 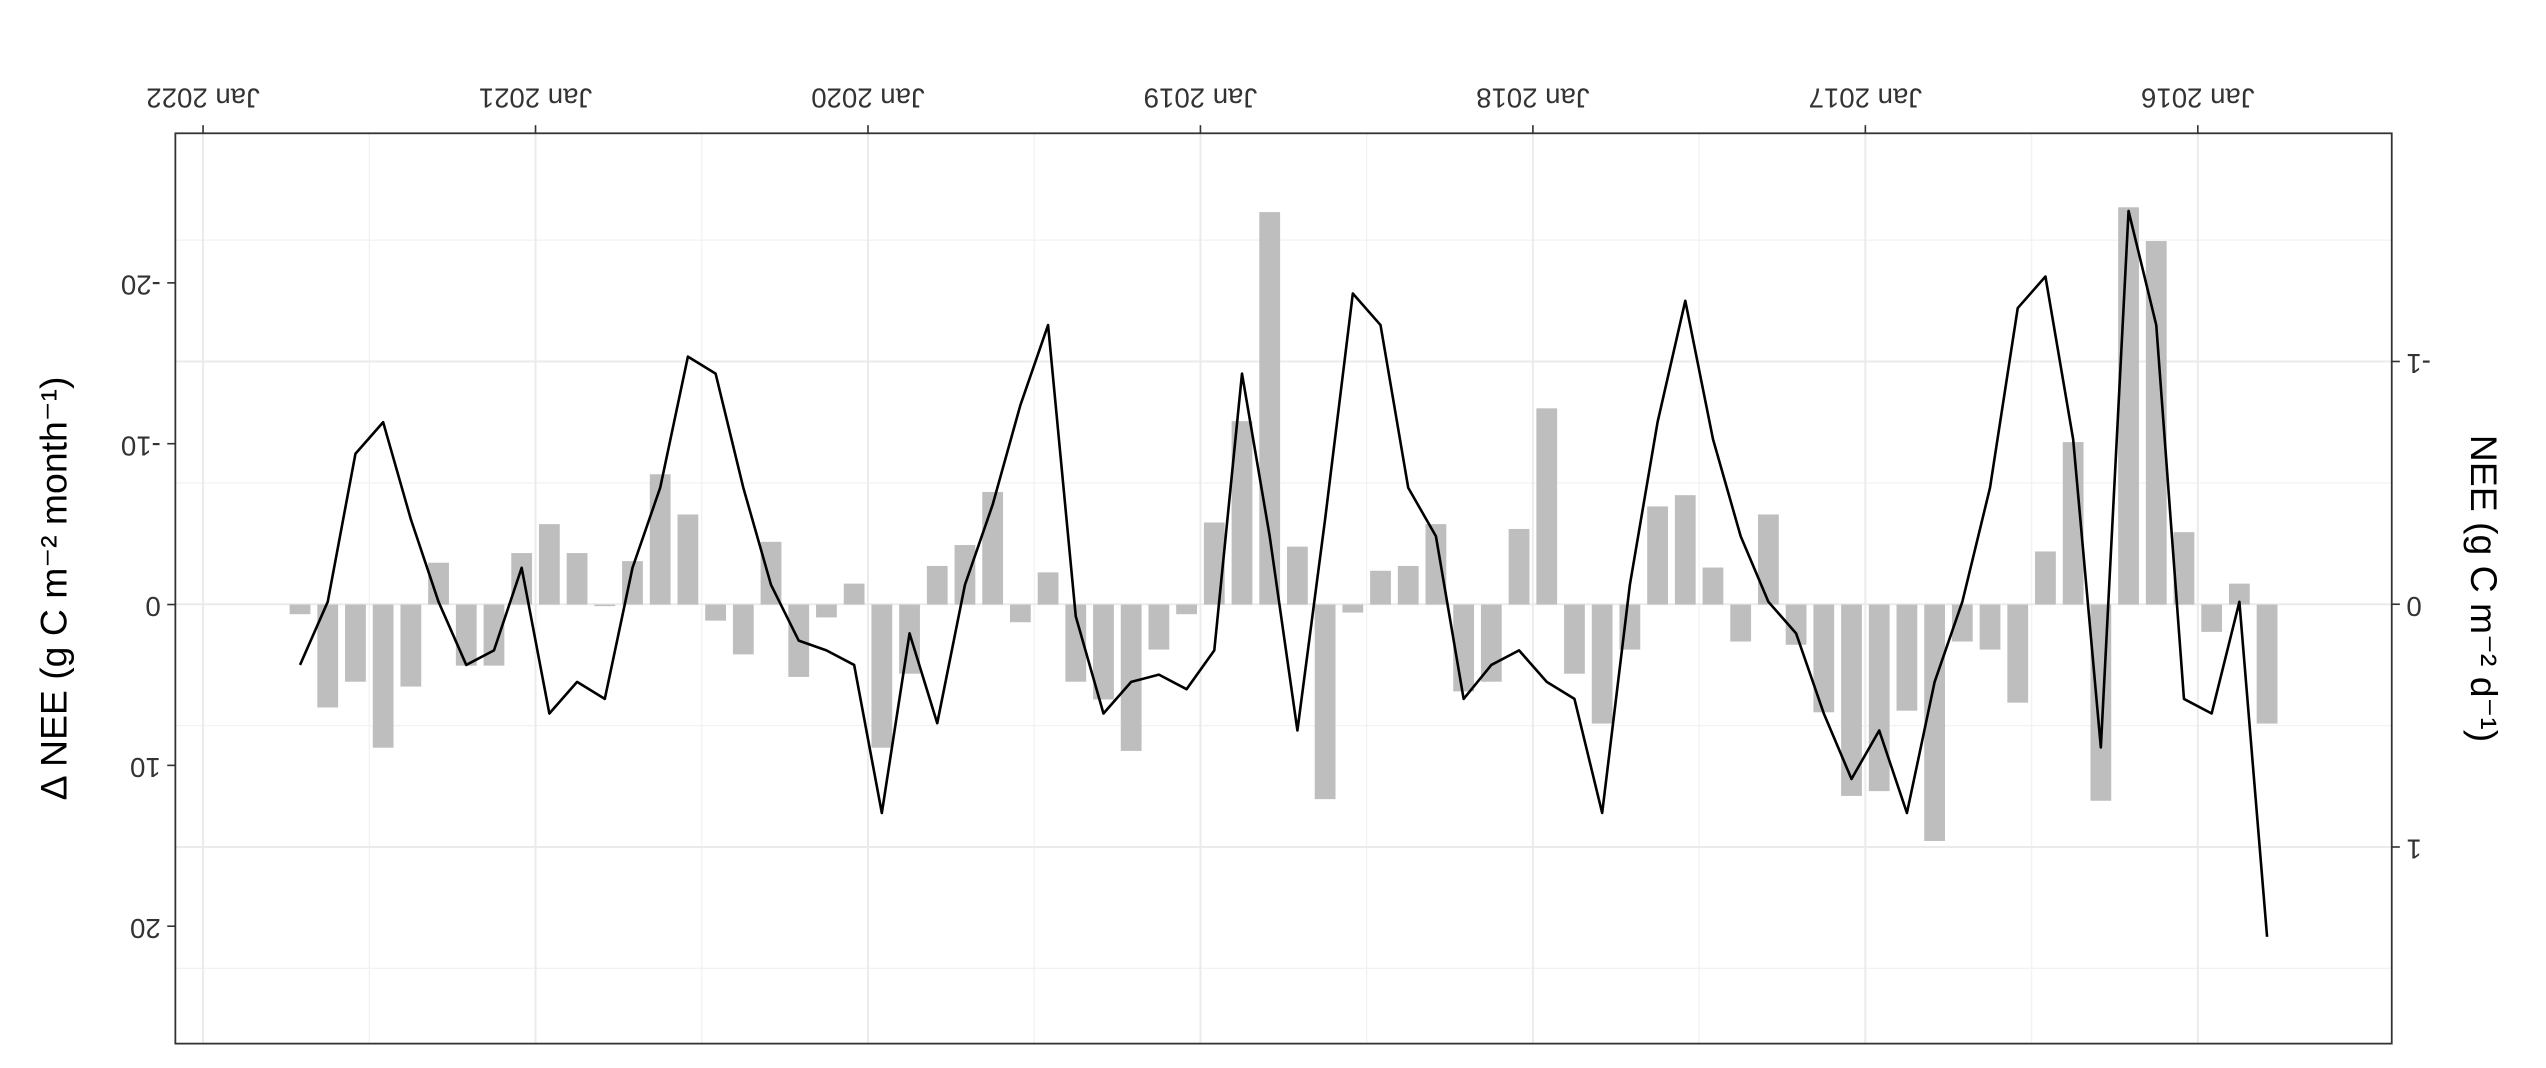 What do you see at coordinates (1533, 98) in the screenshot?
I see `x-tick-label: Jan 2018` at bounding box center [1533, 98].